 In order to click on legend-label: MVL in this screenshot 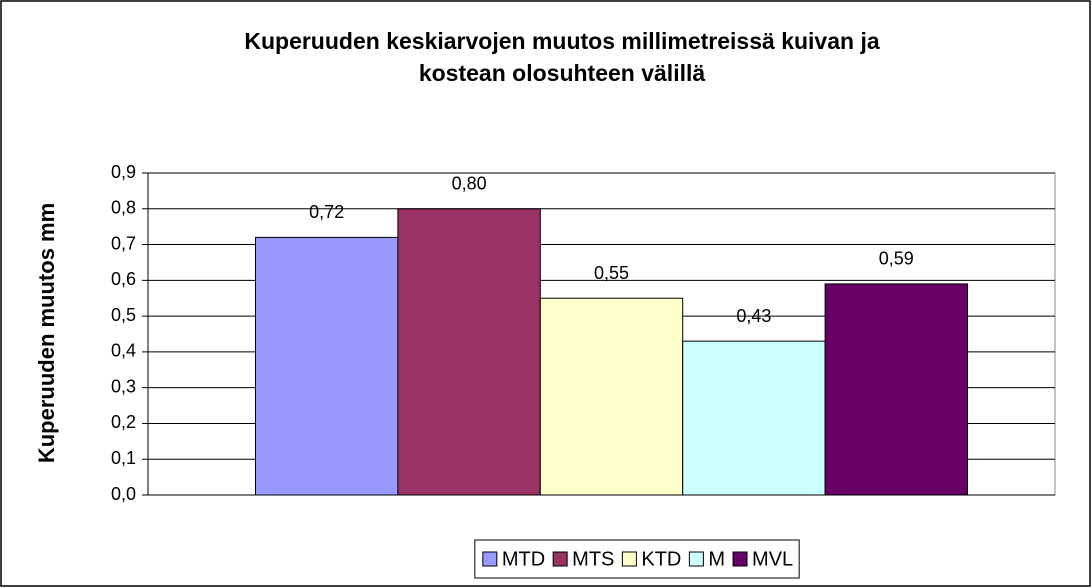, I will do `click(772, 559)`.